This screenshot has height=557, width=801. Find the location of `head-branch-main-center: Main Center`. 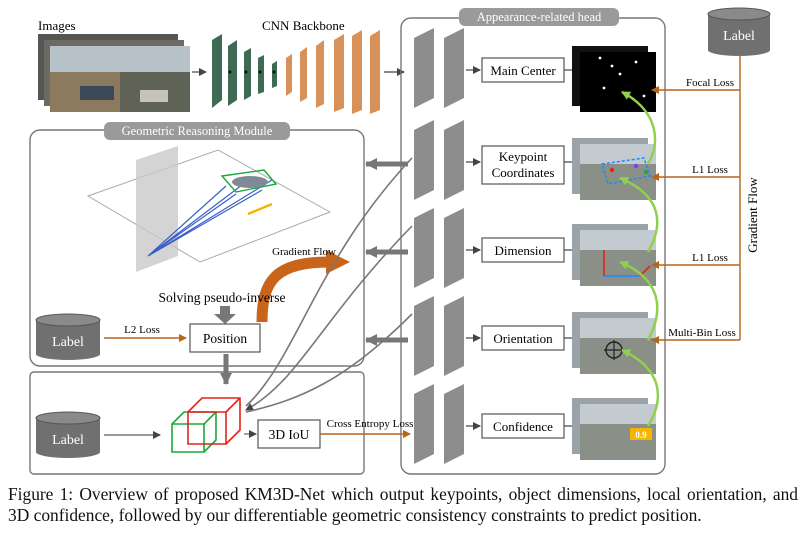

head-branch-main-center: Main Center is located at coordinates (489, 68).